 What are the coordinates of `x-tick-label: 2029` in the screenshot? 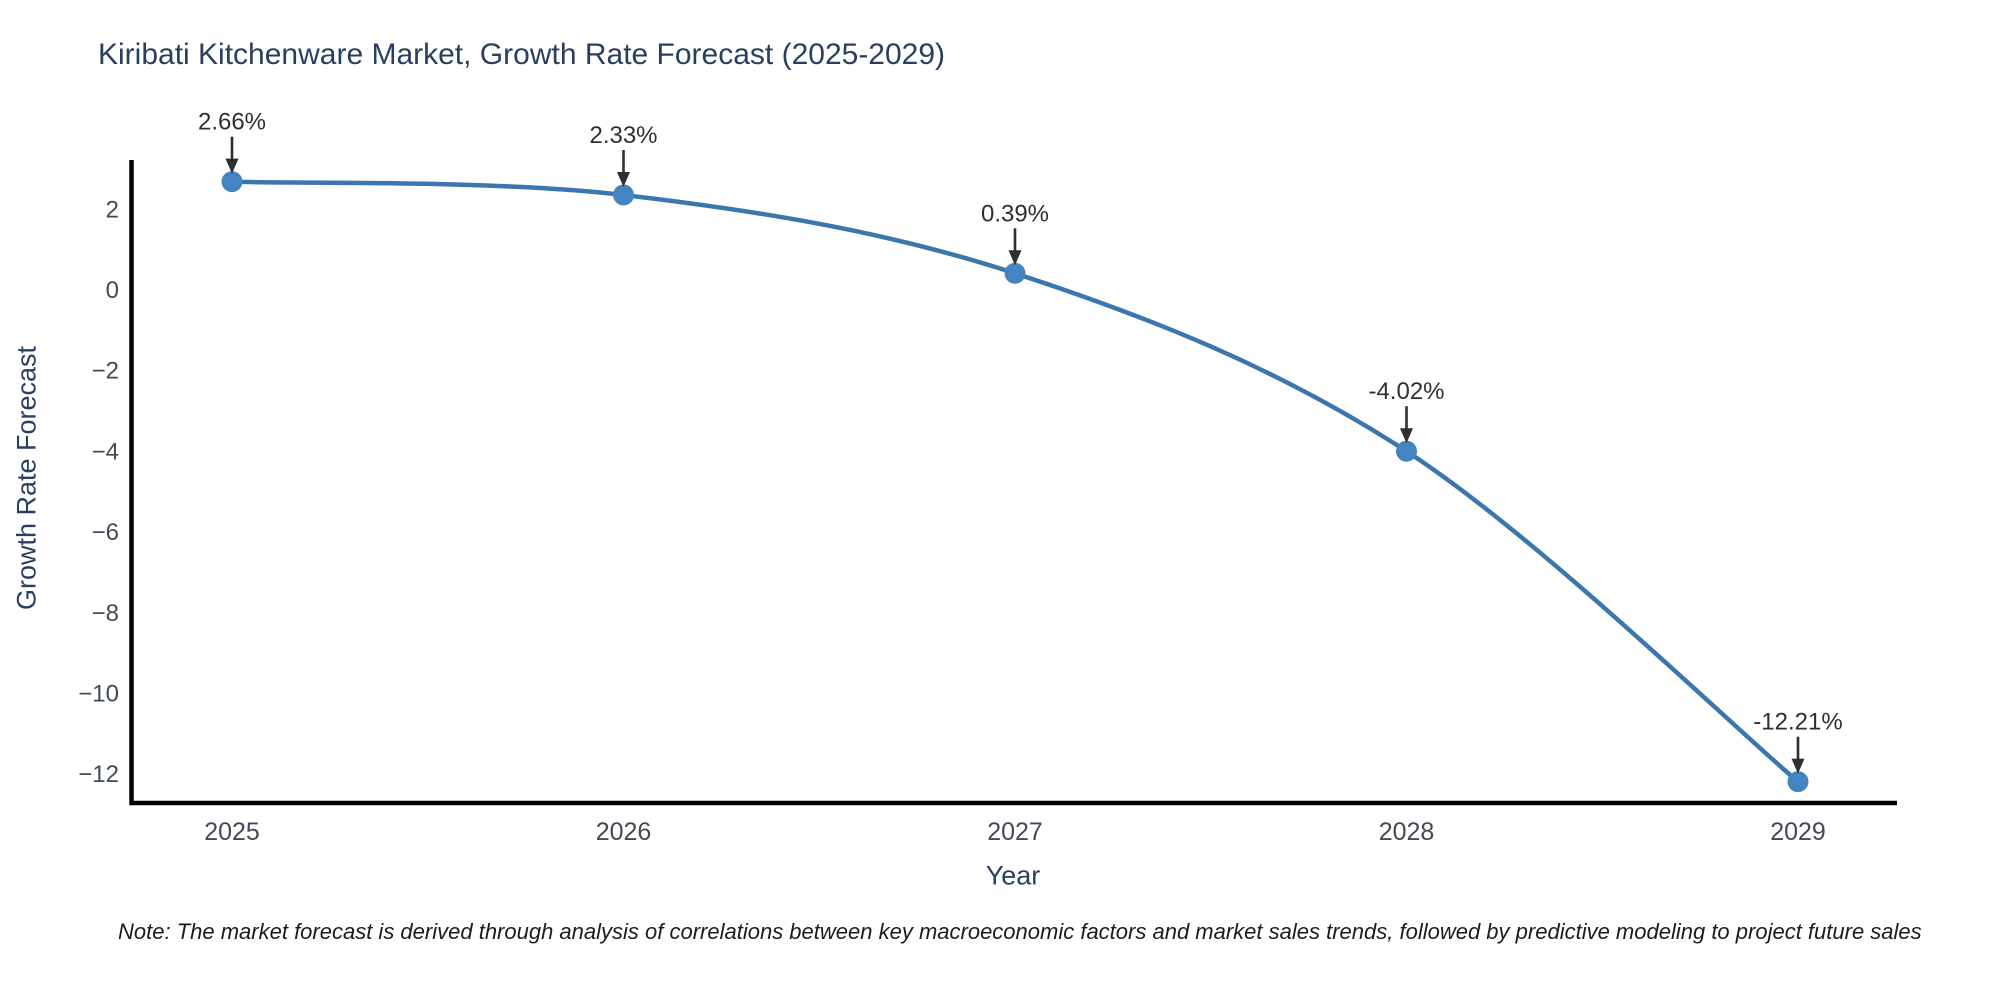 It's located at (1798, 832).